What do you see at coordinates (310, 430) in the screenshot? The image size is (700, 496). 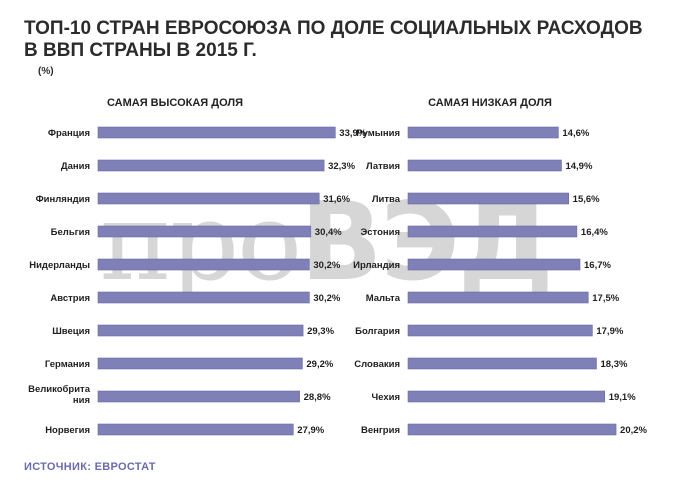 I see `value-label: 27,9%` at bounding box center [310, 430].